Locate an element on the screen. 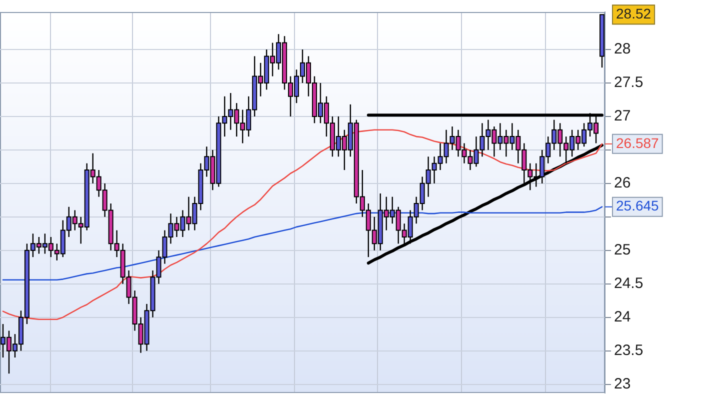  text: 26.587 is located at coordinates (638, 142).